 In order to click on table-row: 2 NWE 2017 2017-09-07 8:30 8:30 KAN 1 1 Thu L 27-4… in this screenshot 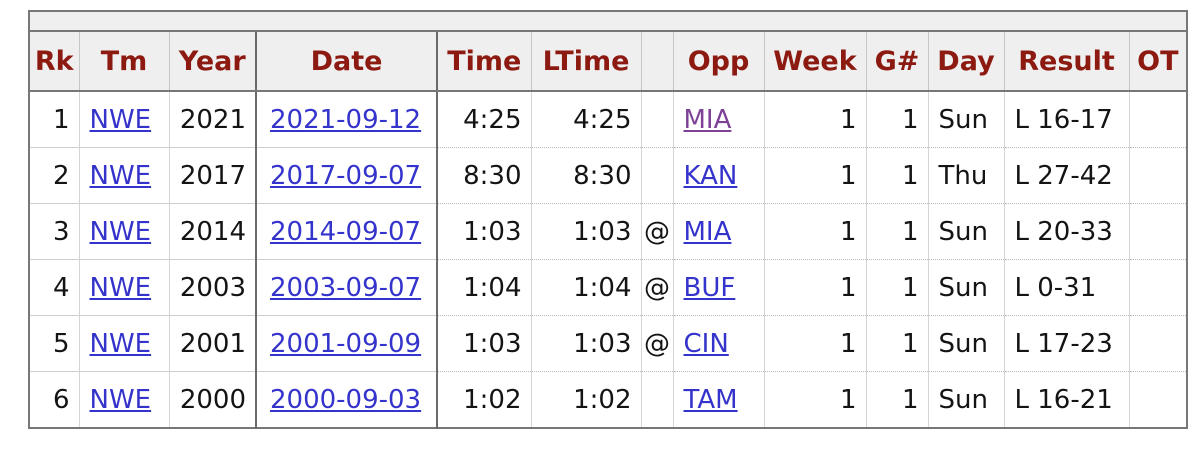, I will do `click(608, 175)`.